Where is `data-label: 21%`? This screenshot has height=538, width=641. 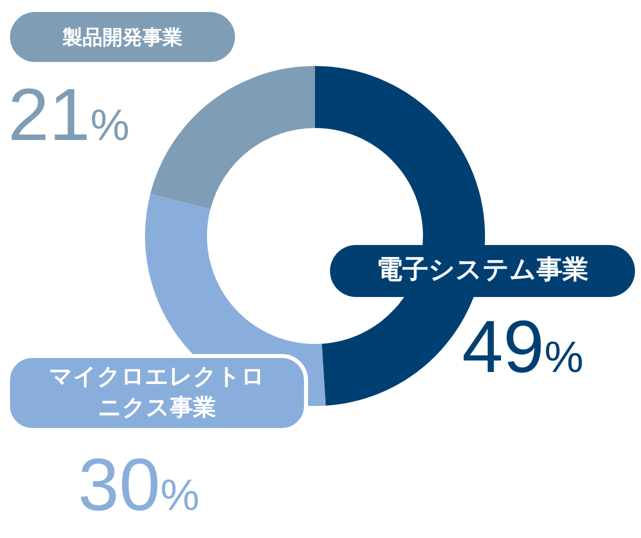 data-label: 21% is located at coordinates (69, 114).